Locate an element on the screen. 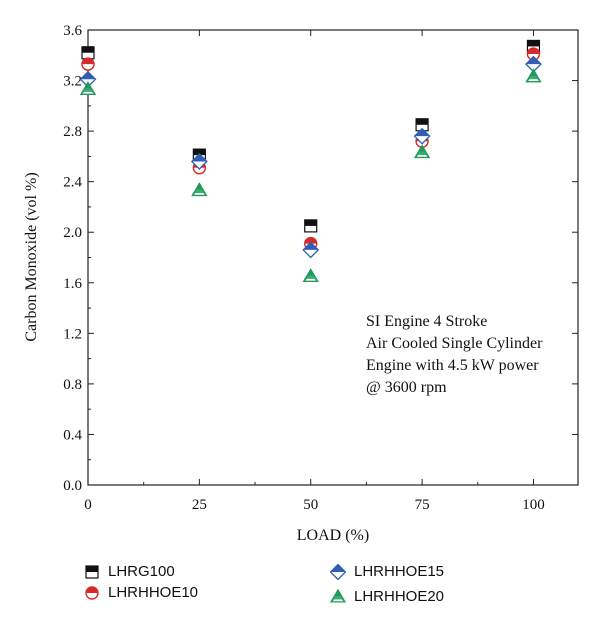 The image size is (600, 625). y-tick-label: 1.2 is located at coordinates (72, 334).